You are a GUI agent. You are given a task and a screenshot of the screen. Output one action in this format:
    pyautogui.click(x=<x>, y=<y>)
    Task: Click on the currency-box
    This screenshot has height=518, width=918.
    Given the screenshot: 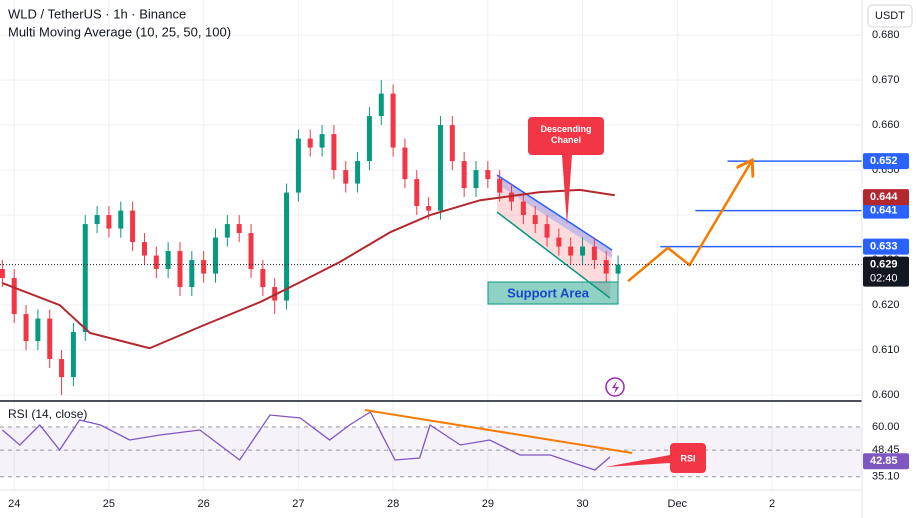 What is the action you would take?
    pyautogui.click(x=890, y=16)
    